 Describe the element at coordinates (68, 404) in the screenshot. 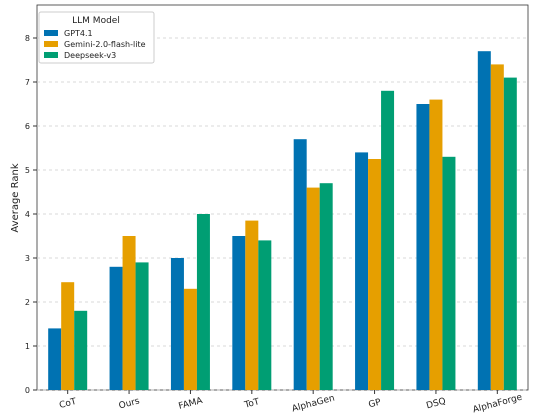

I see `x-tick-label: CoT` at that location.